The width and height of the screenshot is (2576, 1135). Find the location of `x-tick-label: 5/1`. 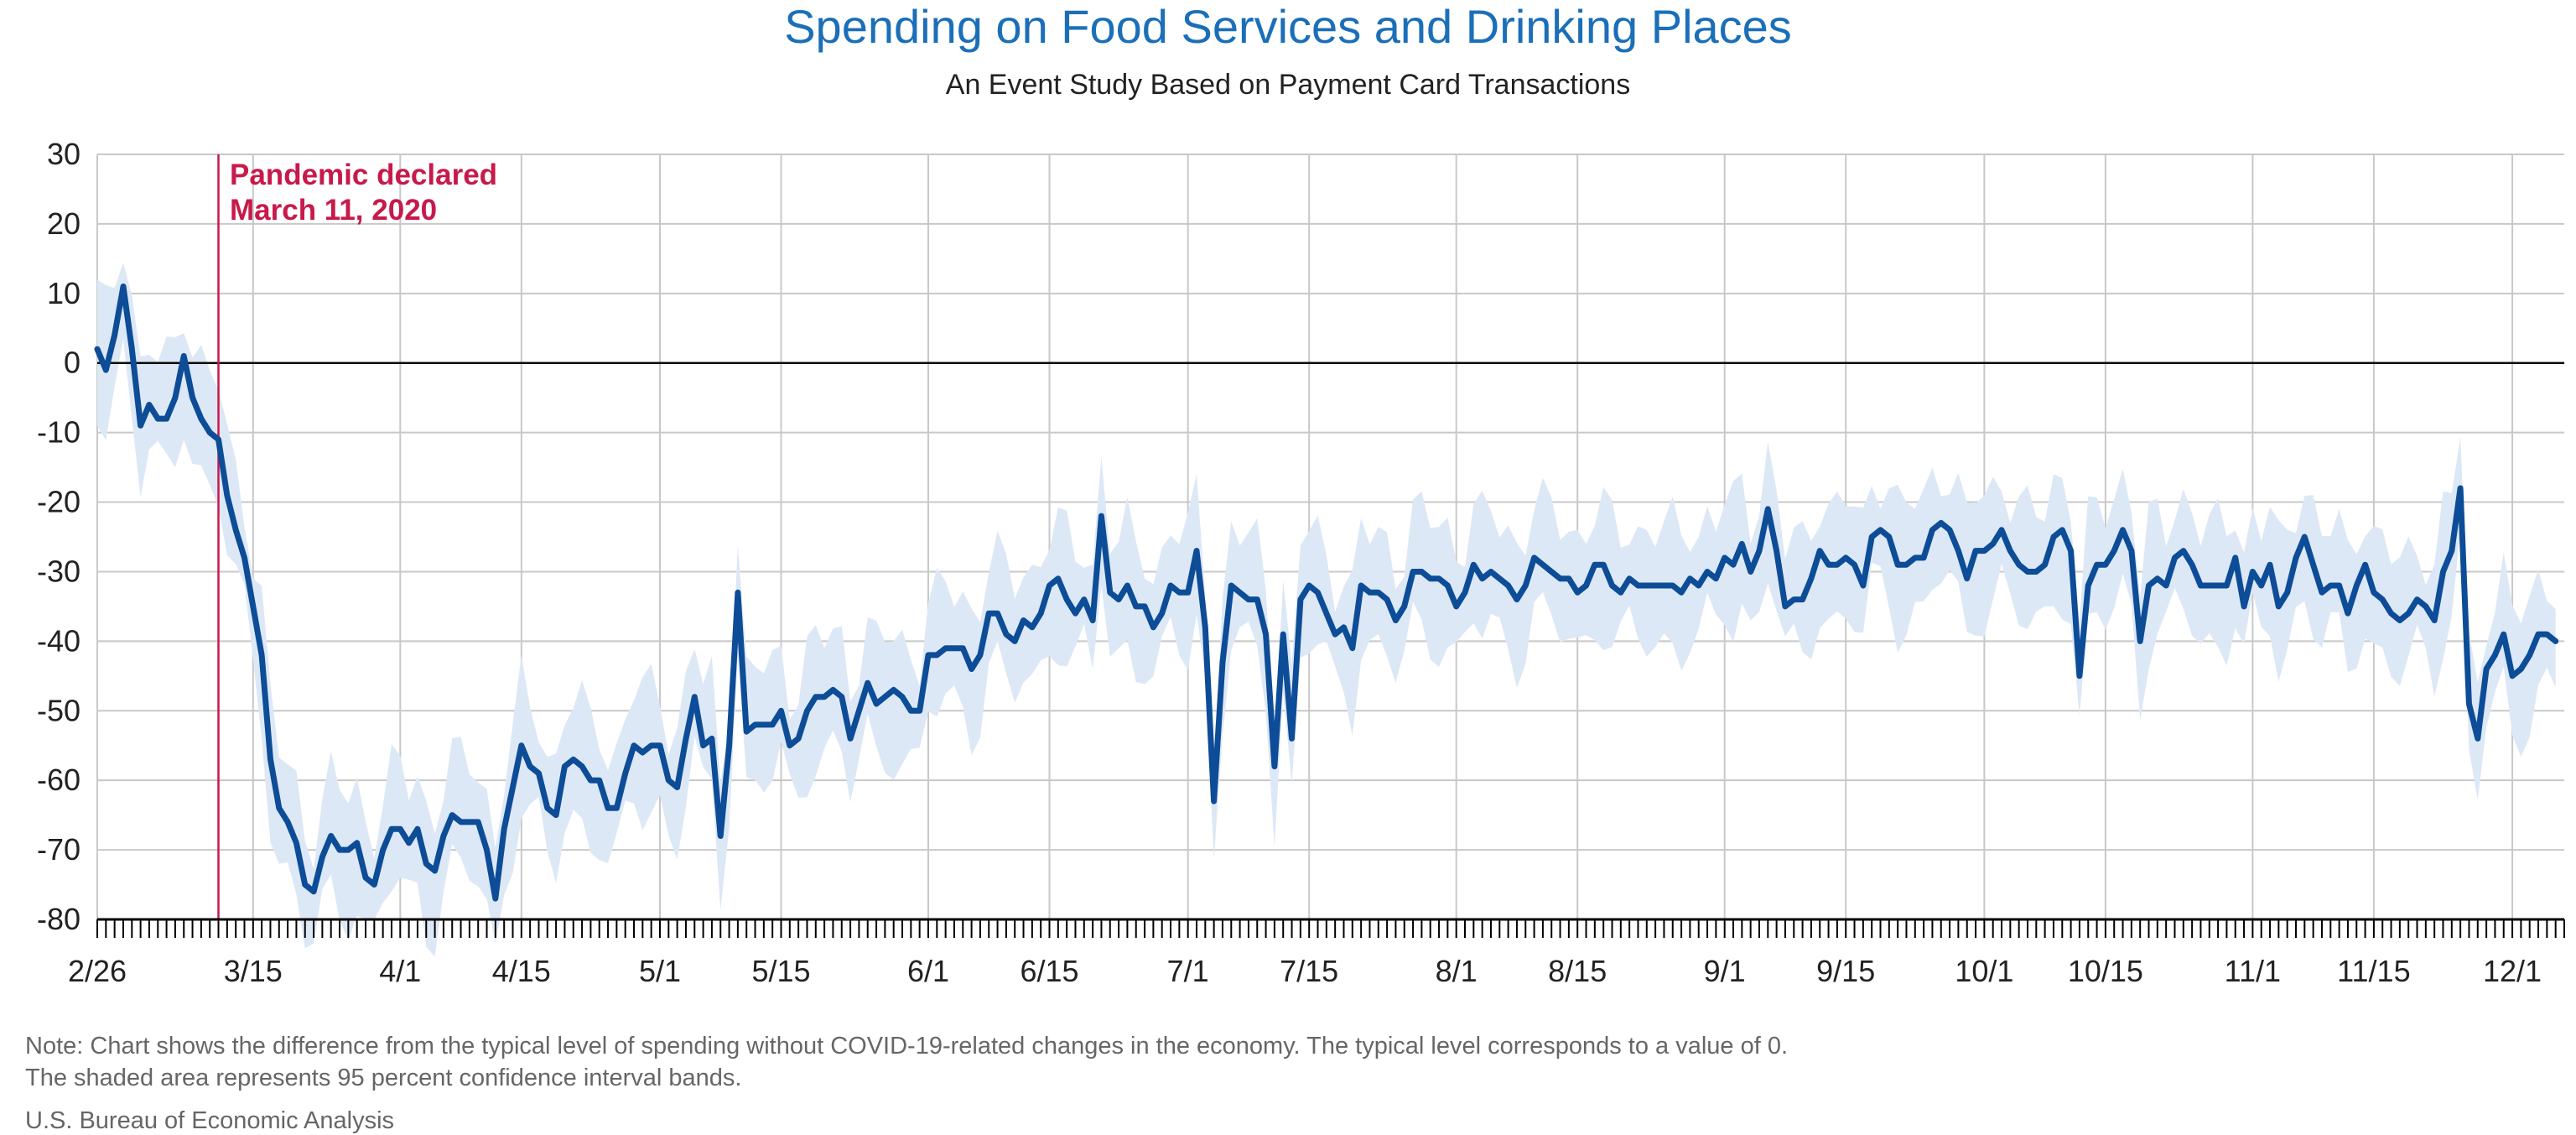

x-tick-label: 5/1 is located at coordinates (660, 971).